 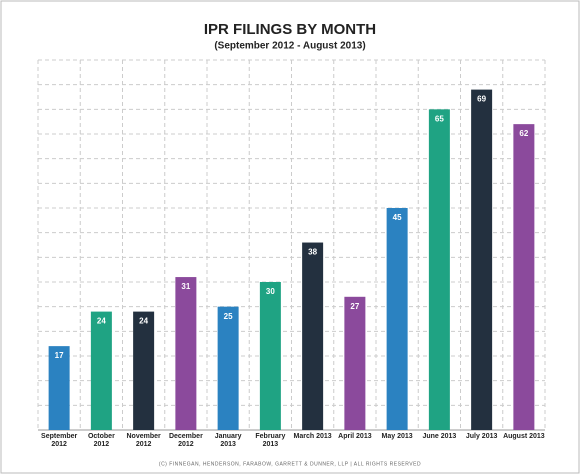 What do you see at coordinates (481, 99) in the screenshot?
I see `data-label: 69` at bounding box center [481, 99].